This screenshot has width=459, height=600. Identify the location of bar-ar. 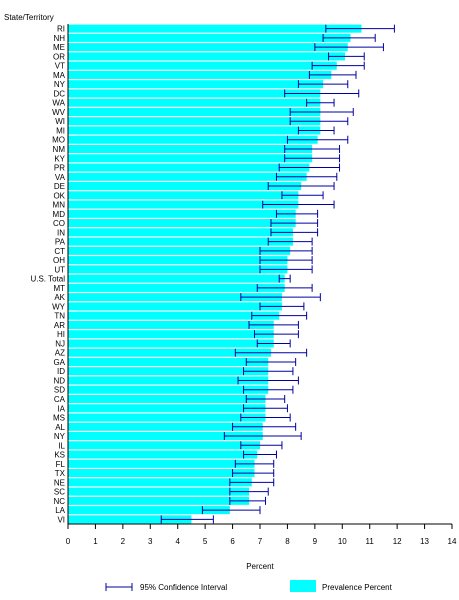
(171, 324).